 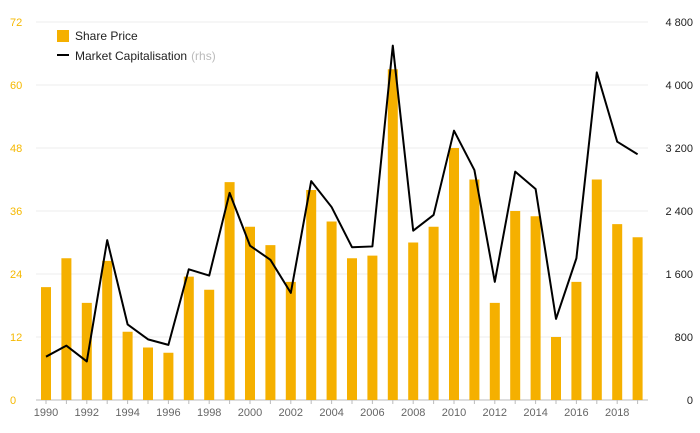 I want to click on x-tick-label: 2004, so click(x=331, y=413).